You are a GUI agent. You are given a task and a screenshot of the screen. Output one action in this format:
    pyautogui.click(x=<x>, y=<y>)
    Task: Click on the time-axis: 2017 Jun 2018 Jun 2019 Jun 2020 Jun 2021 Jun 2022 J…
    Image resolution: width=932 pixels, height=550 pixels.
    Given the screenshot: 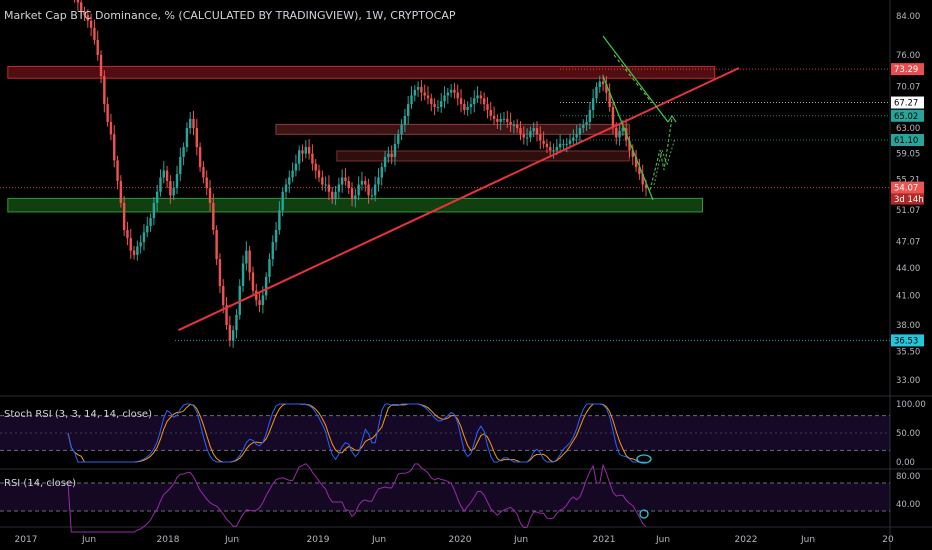 What is the action you would take?
    pyautogui.click(x=454, y=540)
    